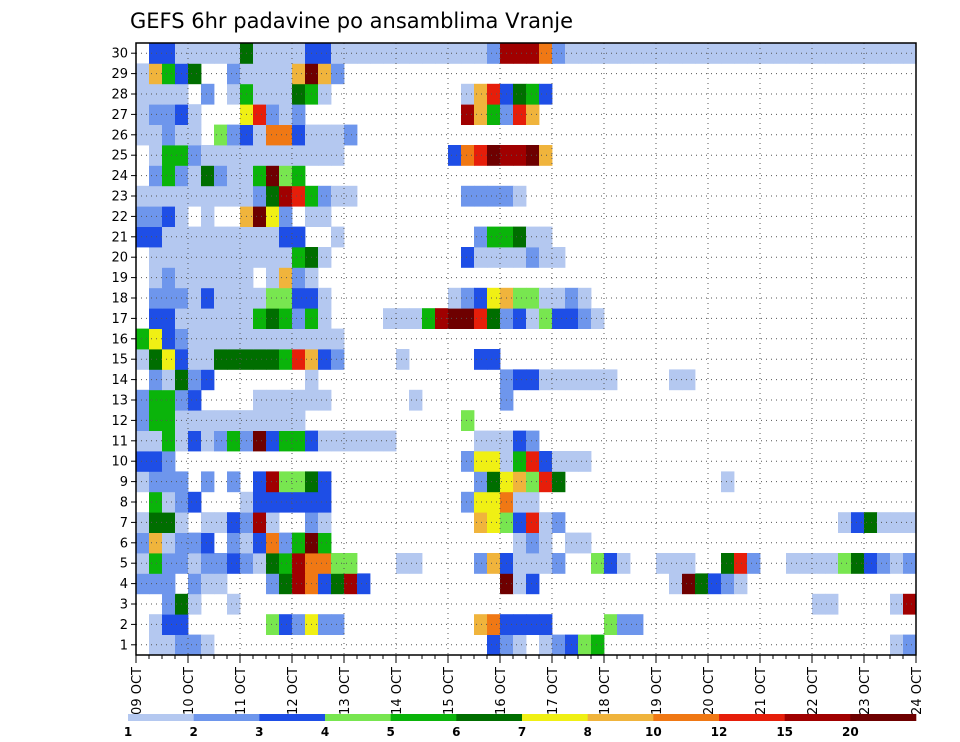 The height and width of the screenshot is (742, 960). What do you see at coordinates (325, 732) in the screenshot?
I see `colorbar-label: 4` at bounding box center [325, 732].